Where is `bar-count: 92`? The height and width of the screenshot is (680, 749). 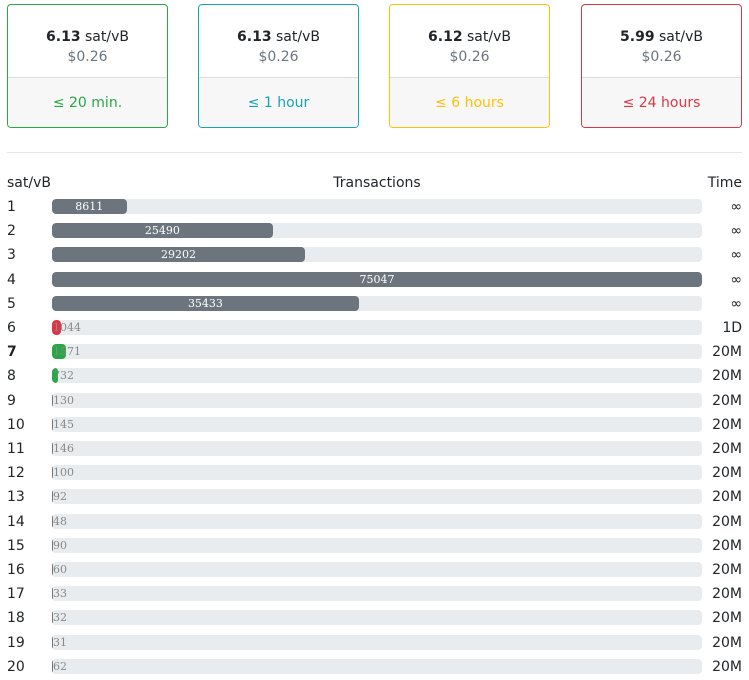 bar-count: 92 is located at coordinates (60, 497).